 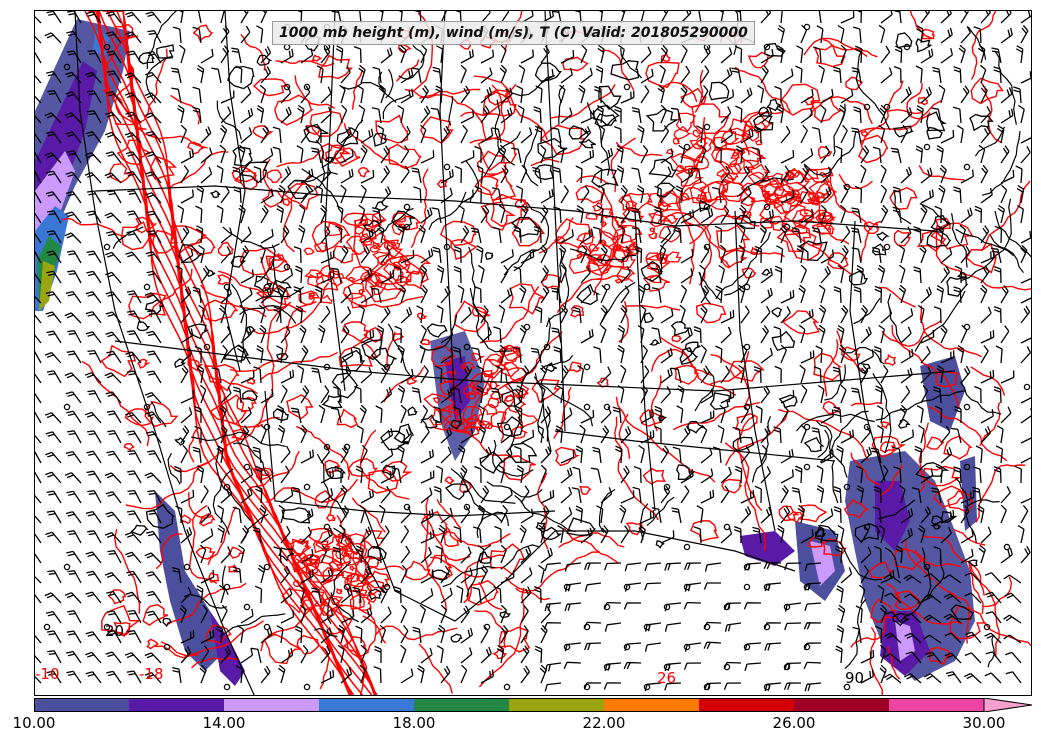 What do you see at coordinates (984, 723) in the screenshot?
I see `colorbar-tick-label: 30.00` at bounding box center [984, 723].